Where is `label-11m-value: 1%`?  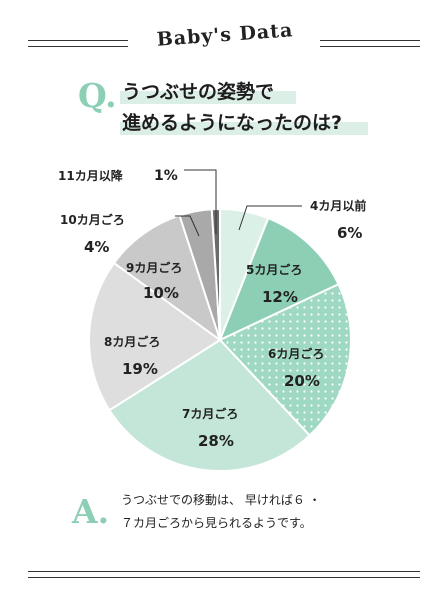
label-11m-value: 1% is located at coordinates (166, 176).